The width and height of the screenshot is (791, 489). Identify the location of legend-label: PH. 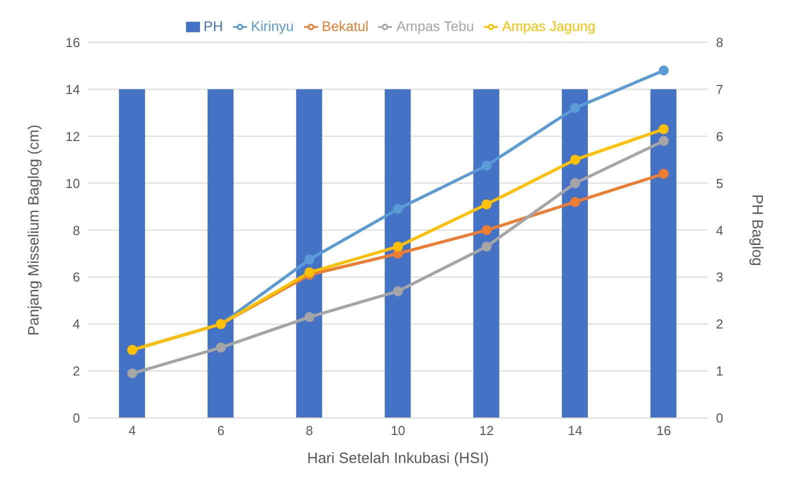
(213, 26).